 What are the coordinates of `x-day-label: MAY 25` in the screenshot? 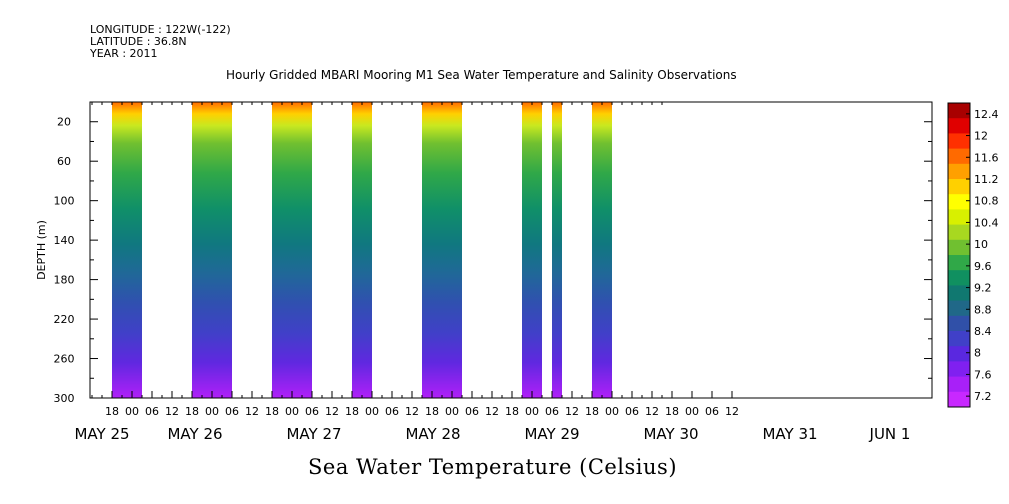 It's located at (101, 434).